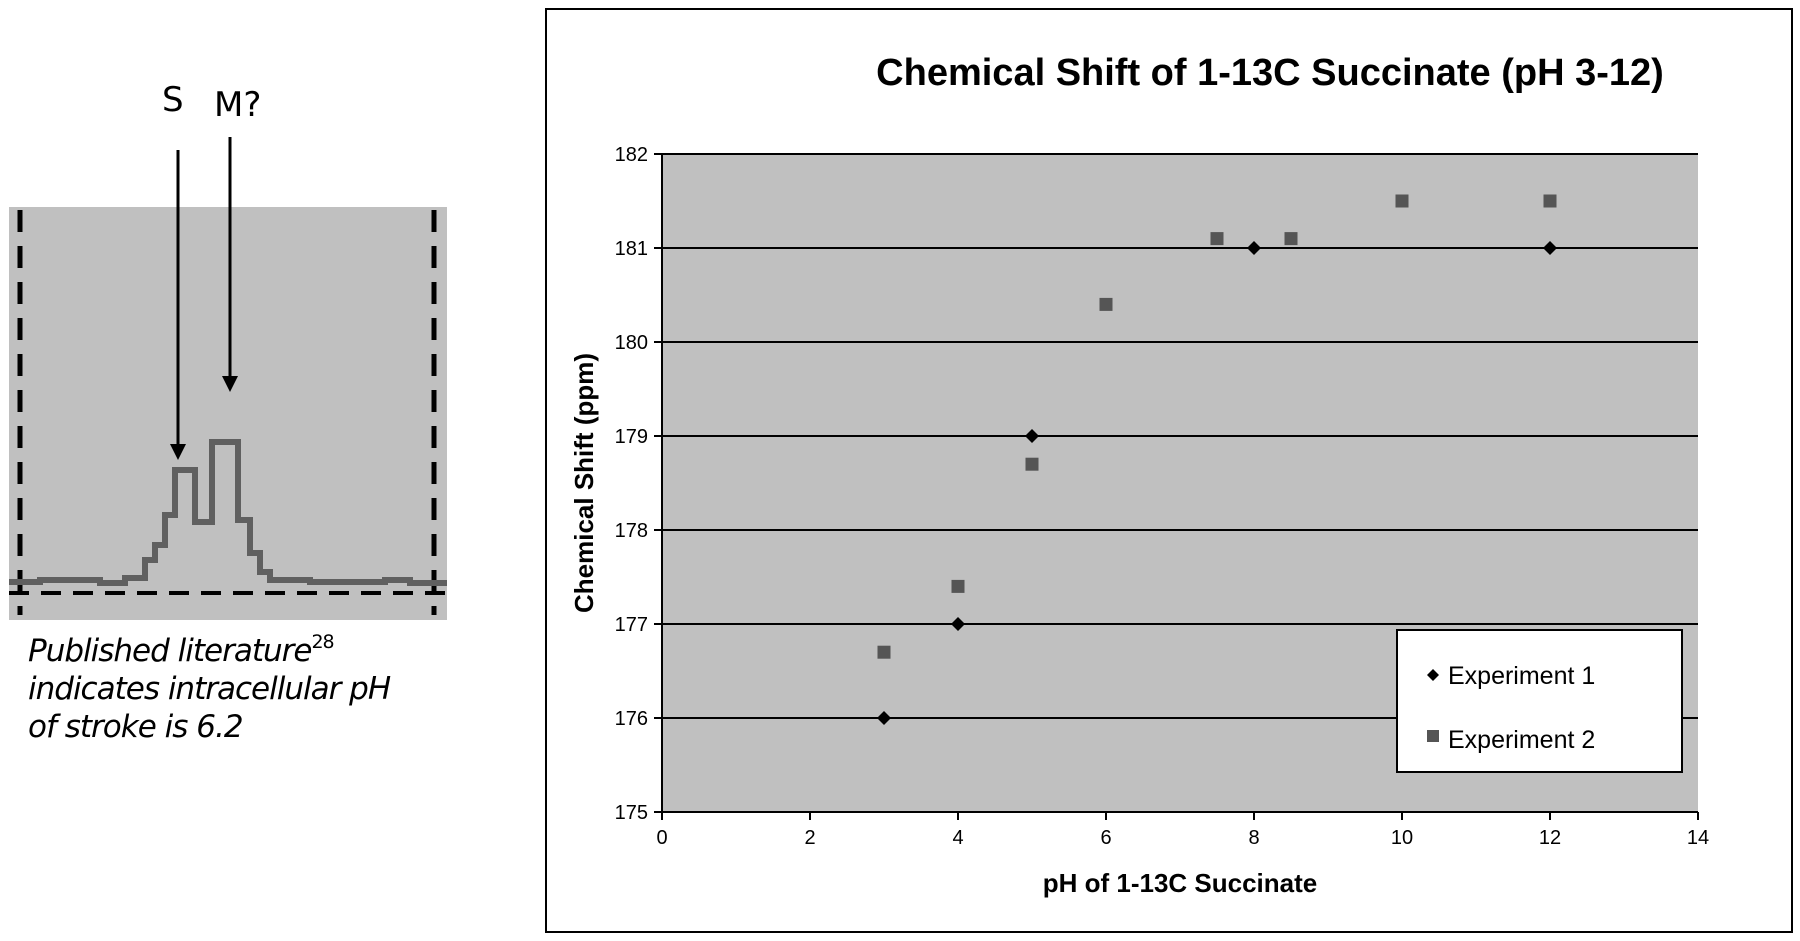 The image size is (1800, 941). I want to click on spectrum-figure, so click(228, 378).